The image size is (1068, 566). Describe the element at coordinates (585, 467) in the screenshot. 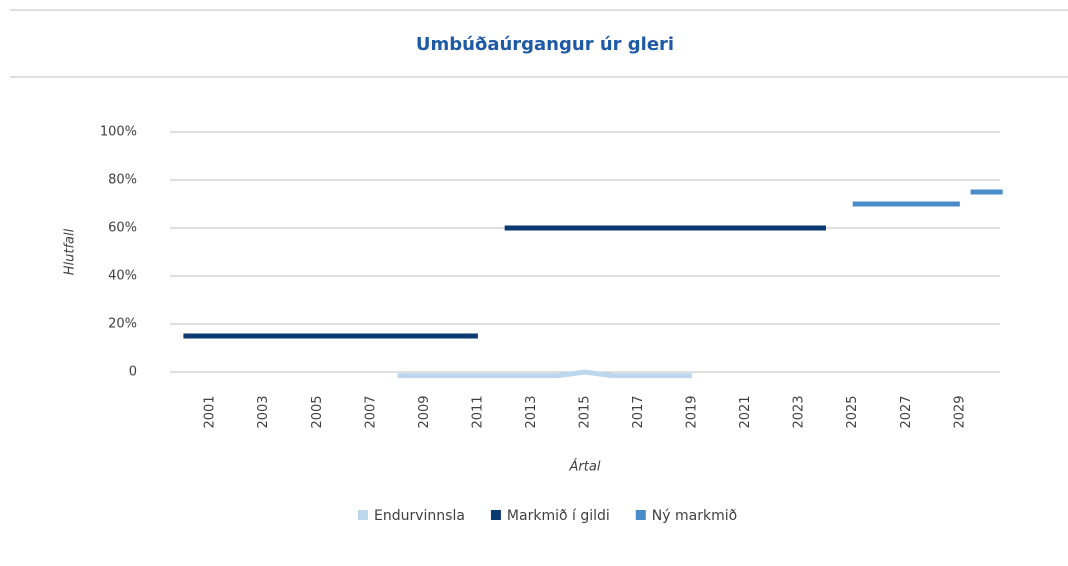

I see `x-axis-title: Ártal` at that location.